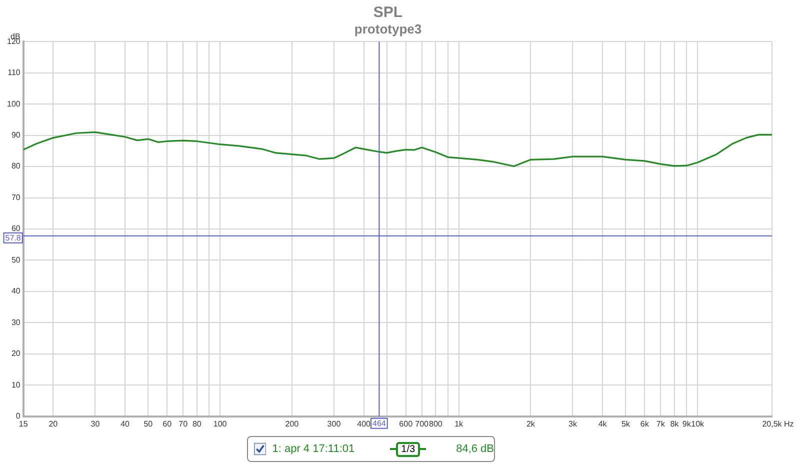 The height and width of the screenshot is (464, 800). I want to click on x-tick-label: 10k, so click(698, 423).